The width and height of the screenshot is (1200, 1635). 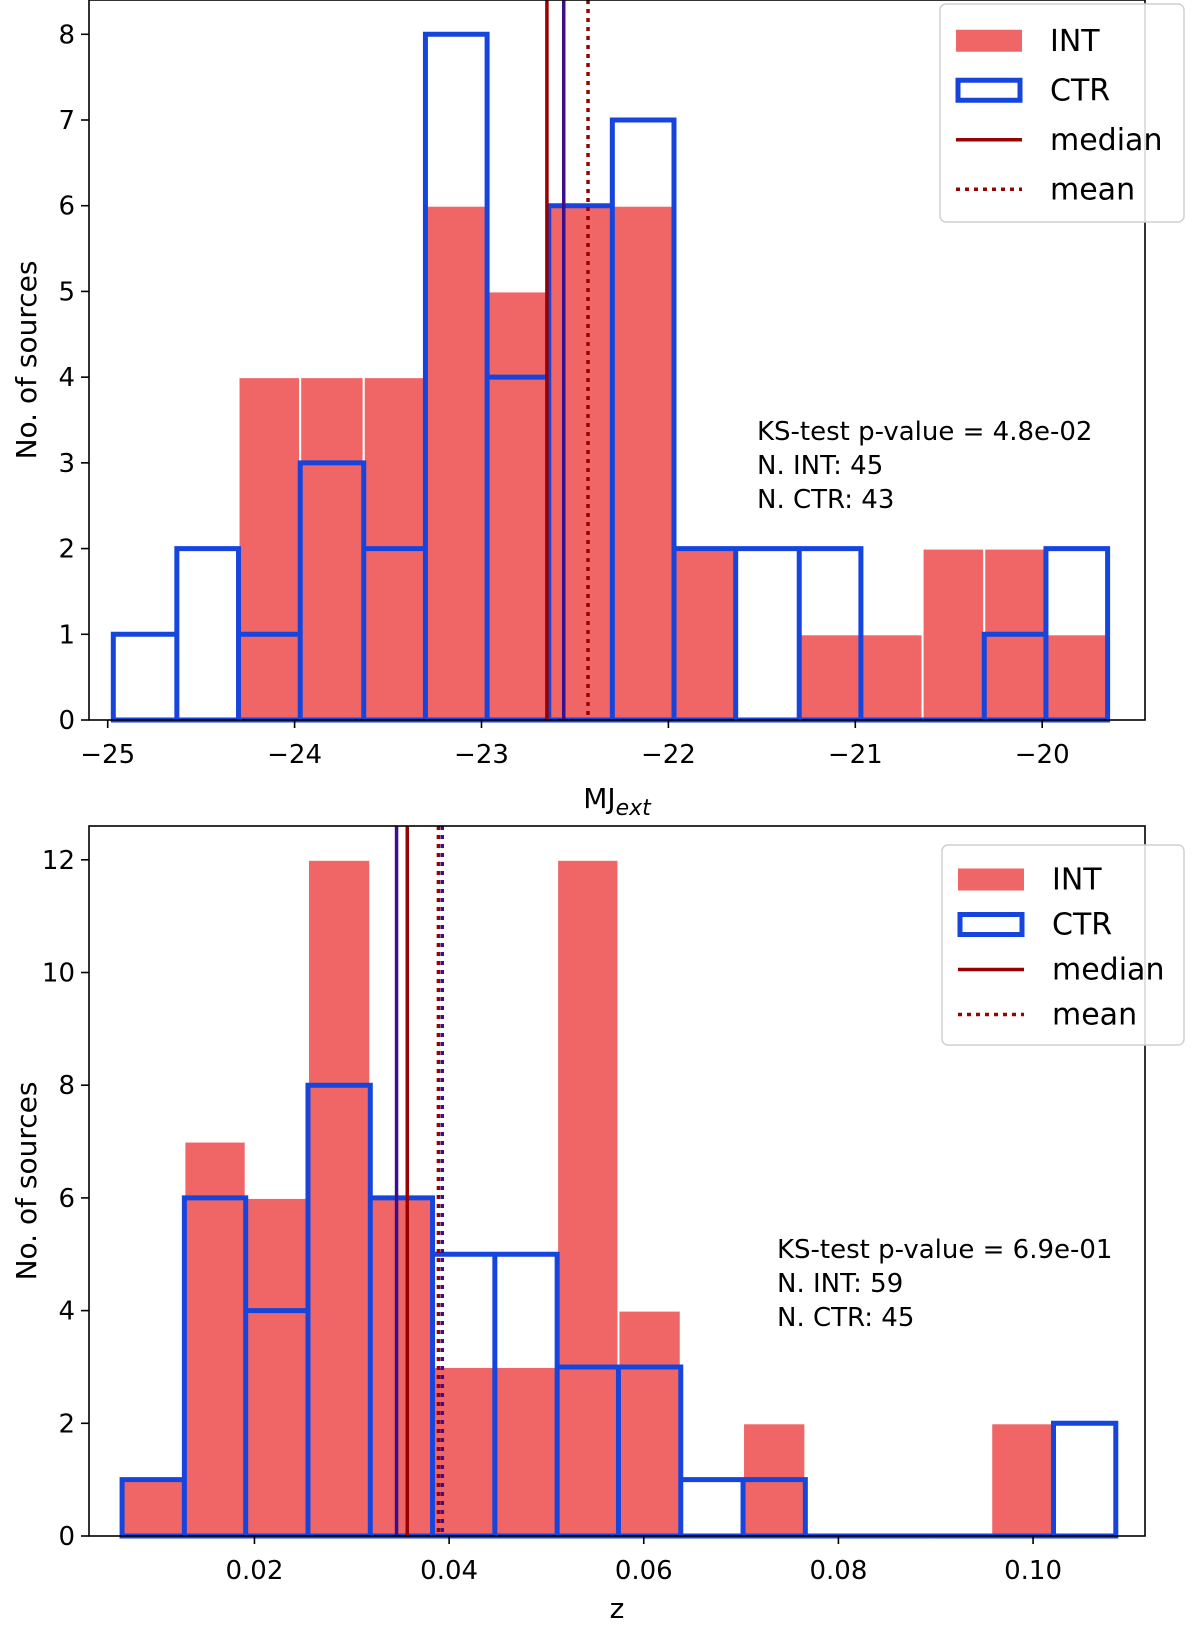 What do you see at coordinates (838, 1571) in the screenshot?
I see `x-tick-label: 0.08` at bounding box center [838, 1571].